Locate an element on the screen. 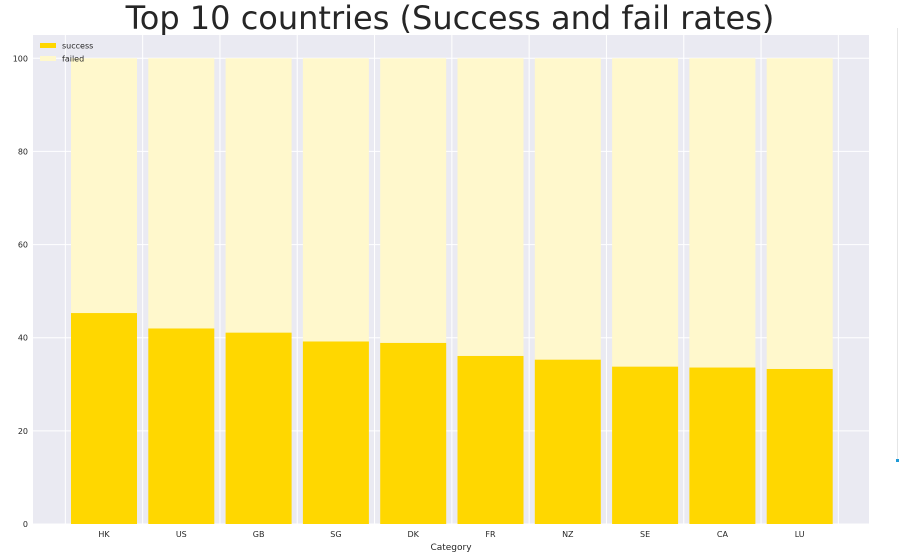  legend-label-success: success is located at coordinates (77, 46).